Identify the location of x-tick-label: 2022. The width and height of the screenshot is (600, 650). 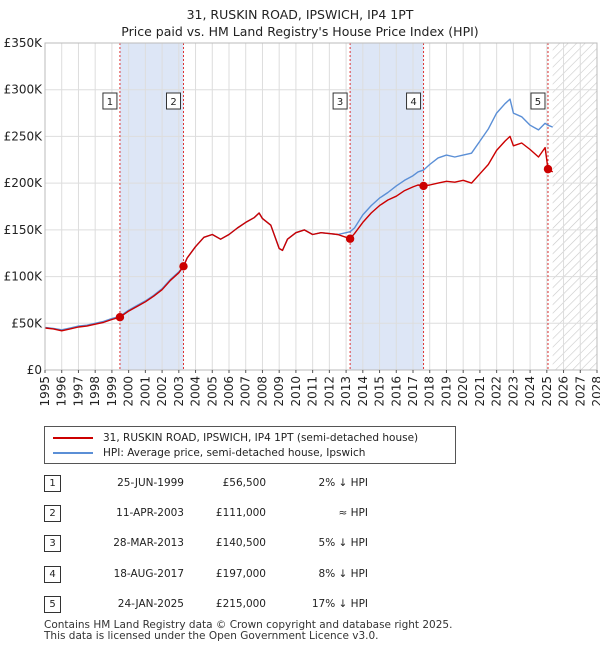
(497, 391).